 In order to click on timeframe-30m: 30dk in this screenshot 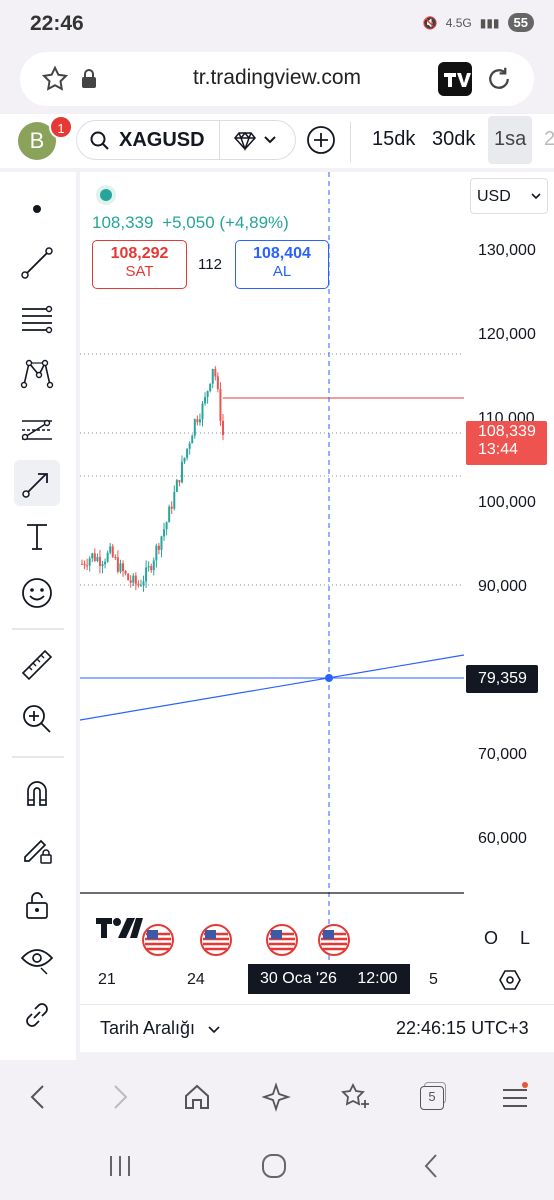, I will do `click(454, 139)`.